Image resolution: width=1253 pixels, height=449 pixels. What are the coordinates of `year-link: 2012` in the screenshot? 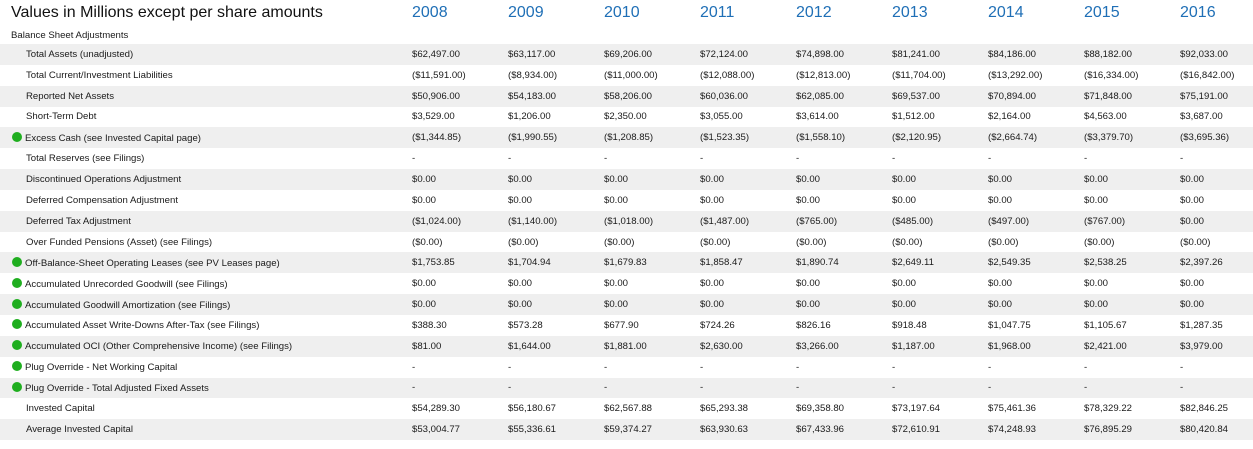 It's located at (814, 12).